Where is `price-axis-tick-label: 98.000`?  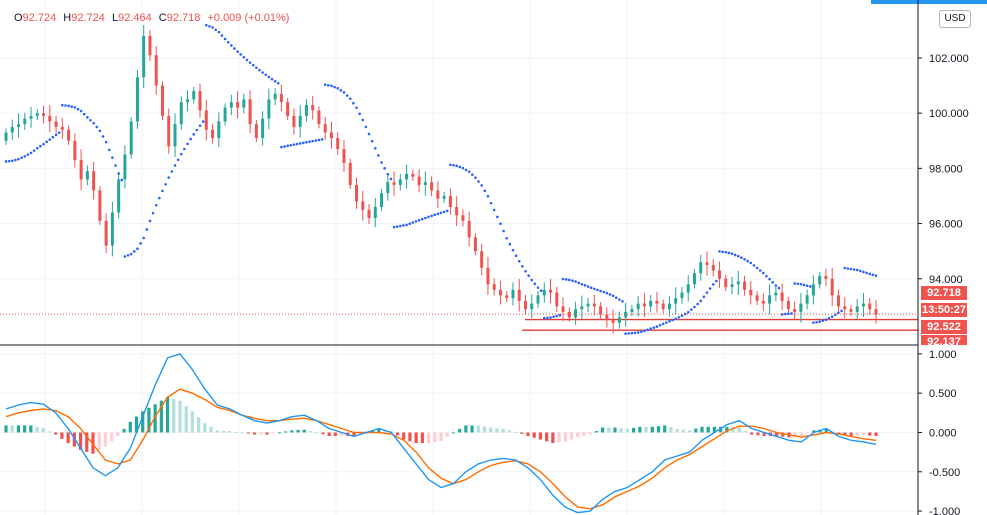 price-axis-tick-label: 98.000 is located at coordinates (946, 169).